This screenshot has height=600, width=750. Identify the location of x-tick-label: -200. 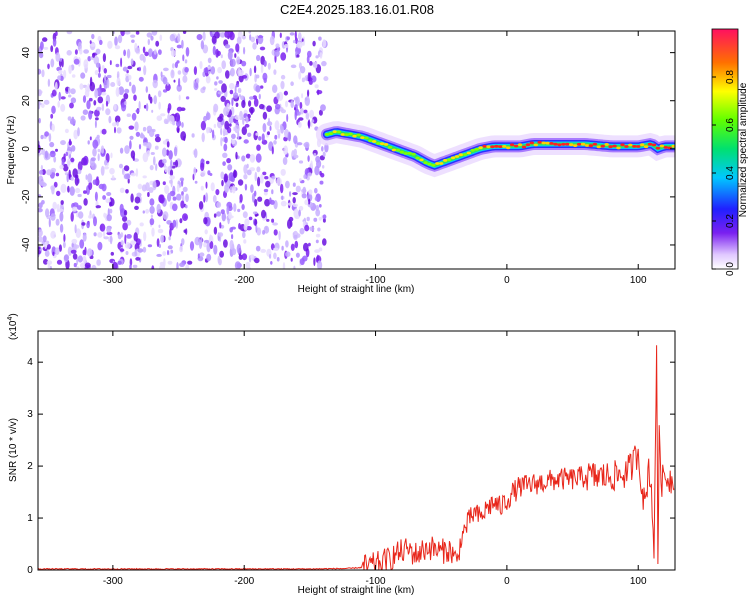
(244, 280).